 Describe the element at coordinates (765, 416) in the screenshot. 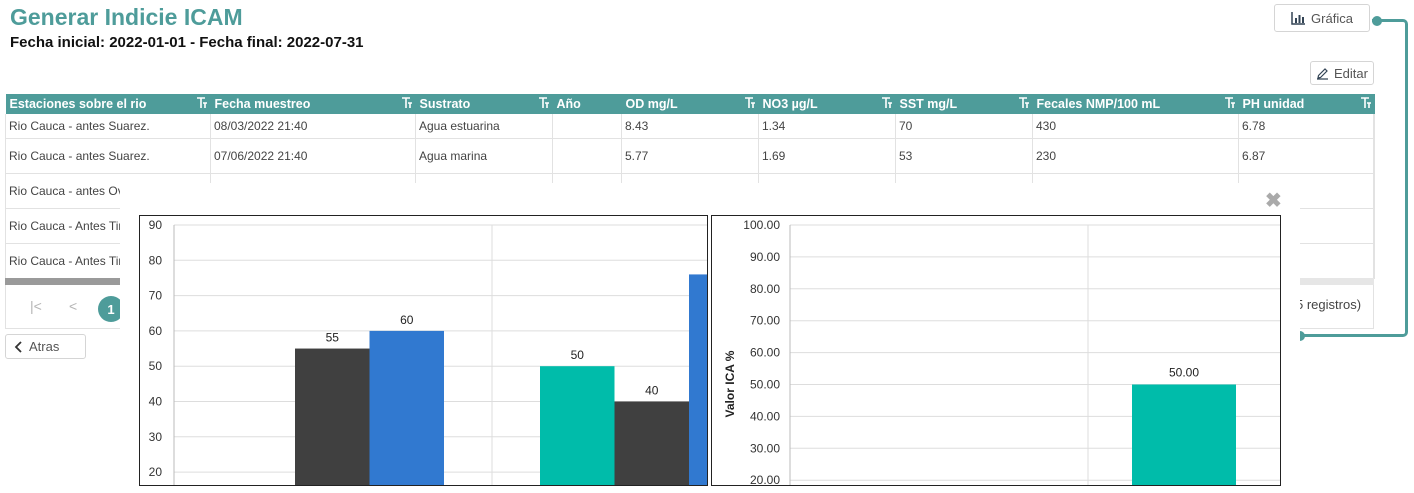

I see `y-tick-label: 40.00` at that location.